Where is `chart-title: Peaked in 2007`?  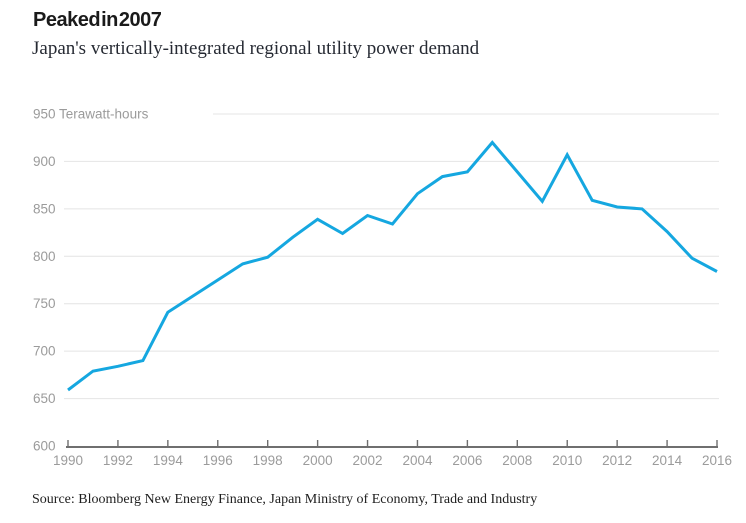 chart-title: Peaked in 2007 is located at coordinates (97, 20).